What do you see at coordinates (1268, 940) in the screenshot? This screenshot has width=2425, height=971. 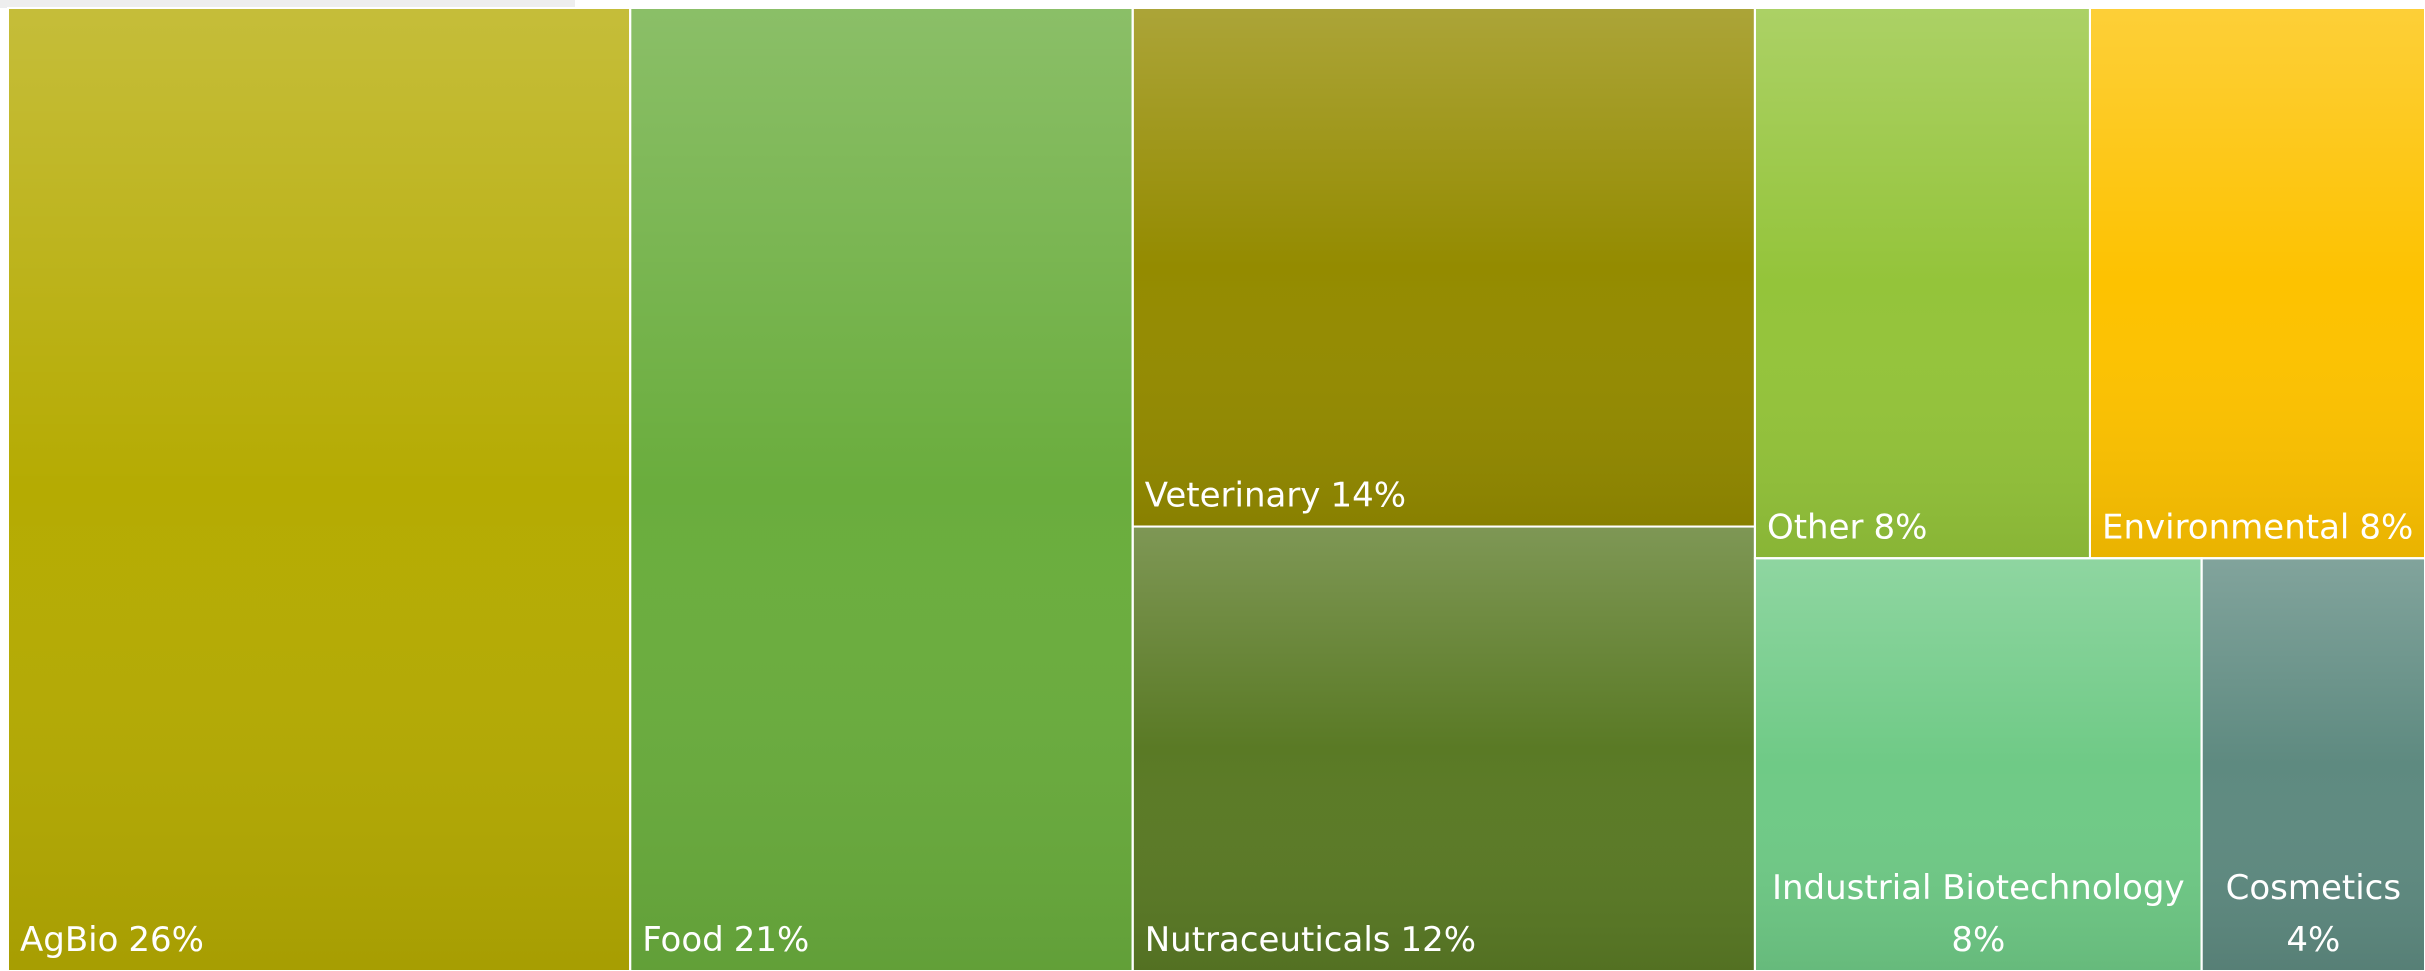 I see `tile-category: Nutraceuticals` at bounding box center [1268, 940].